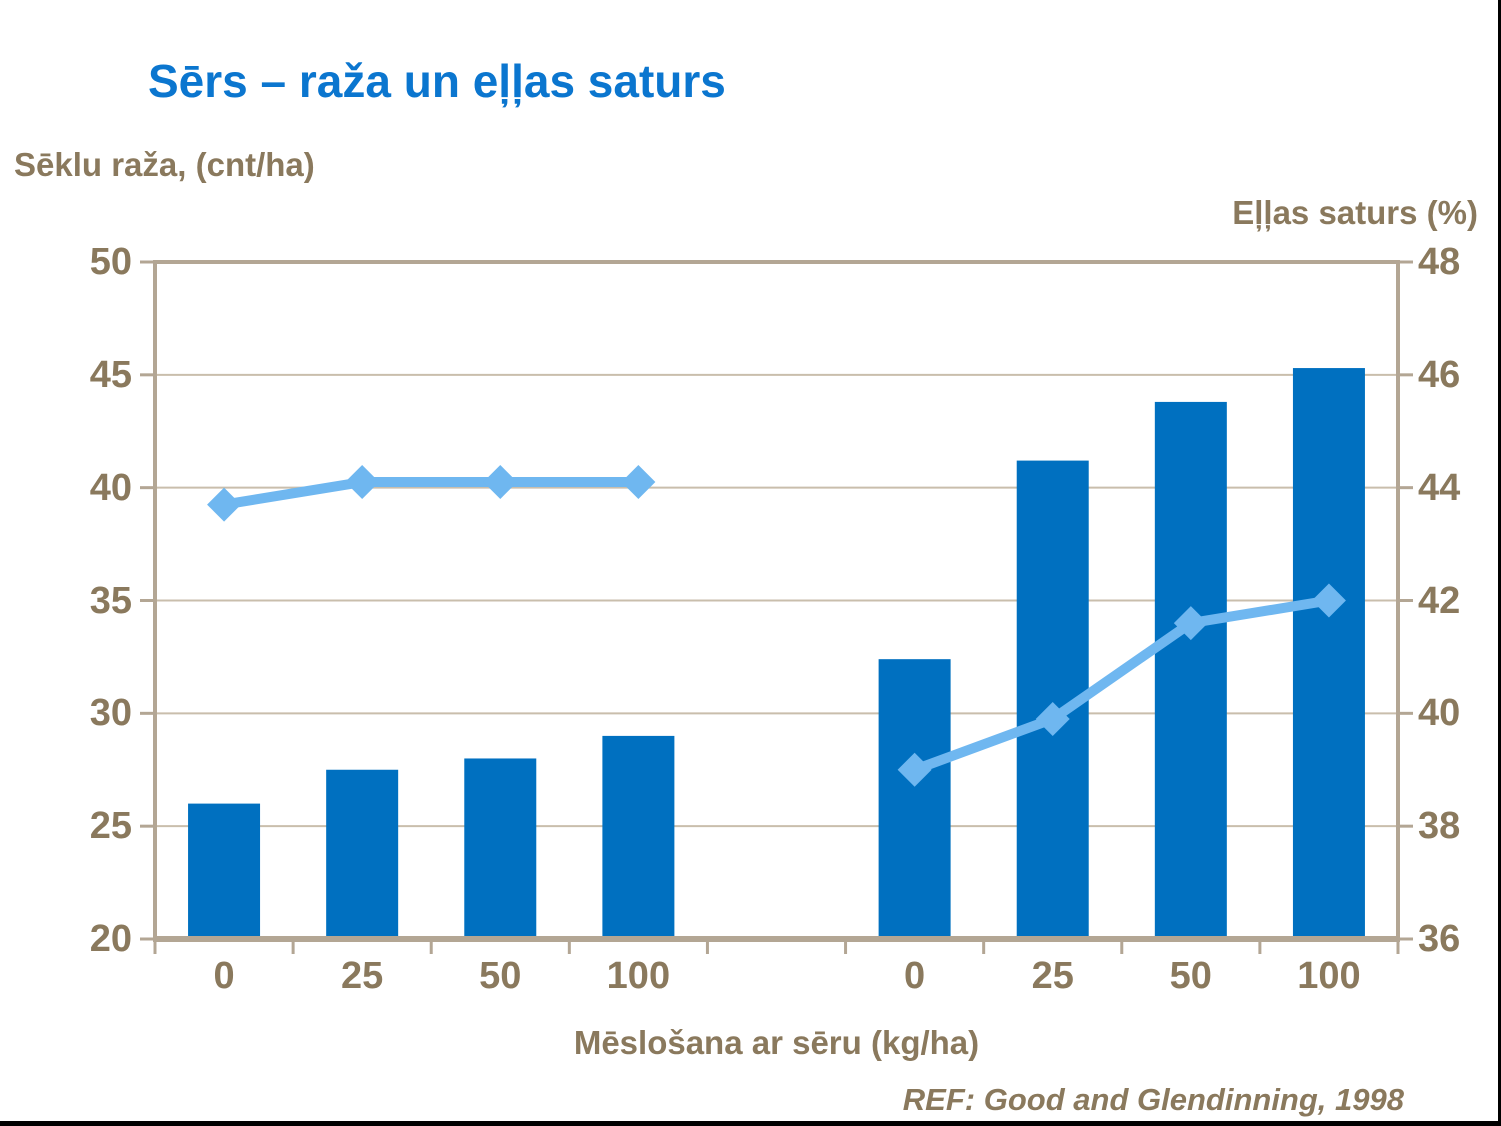  Describe the element at coordinates (110, 487) in the screenshot. I see `left-y-tick-label: 40` at that location.